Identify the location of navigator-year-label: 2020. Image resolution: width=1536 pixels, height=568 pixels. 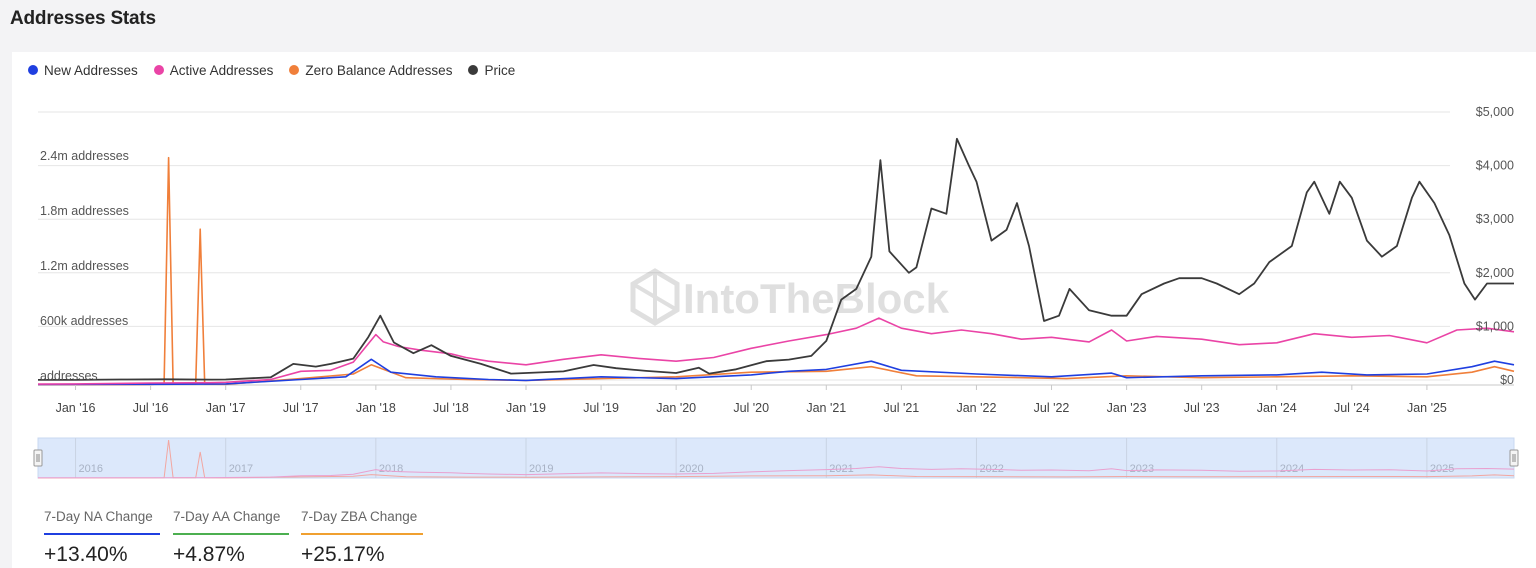
(691, 469).